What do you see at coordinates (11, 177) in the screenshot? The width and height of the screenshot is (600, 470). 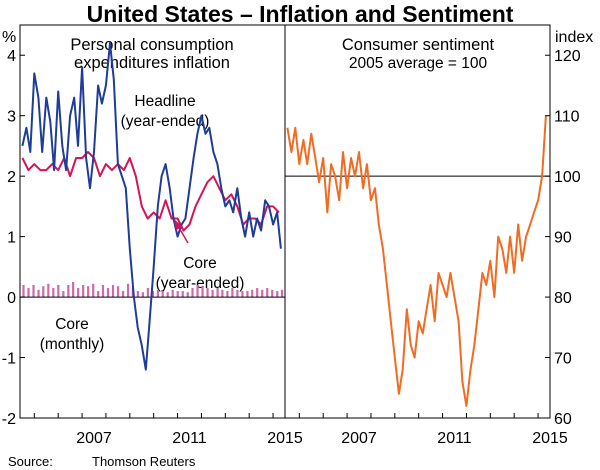 I see `left-ytick-label: 2` at bounding box center [11, 177].